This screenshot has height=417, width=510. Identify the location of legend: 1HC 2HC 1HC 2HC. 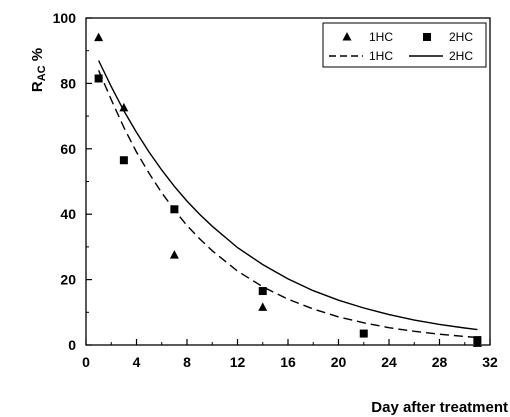
(404, 45).